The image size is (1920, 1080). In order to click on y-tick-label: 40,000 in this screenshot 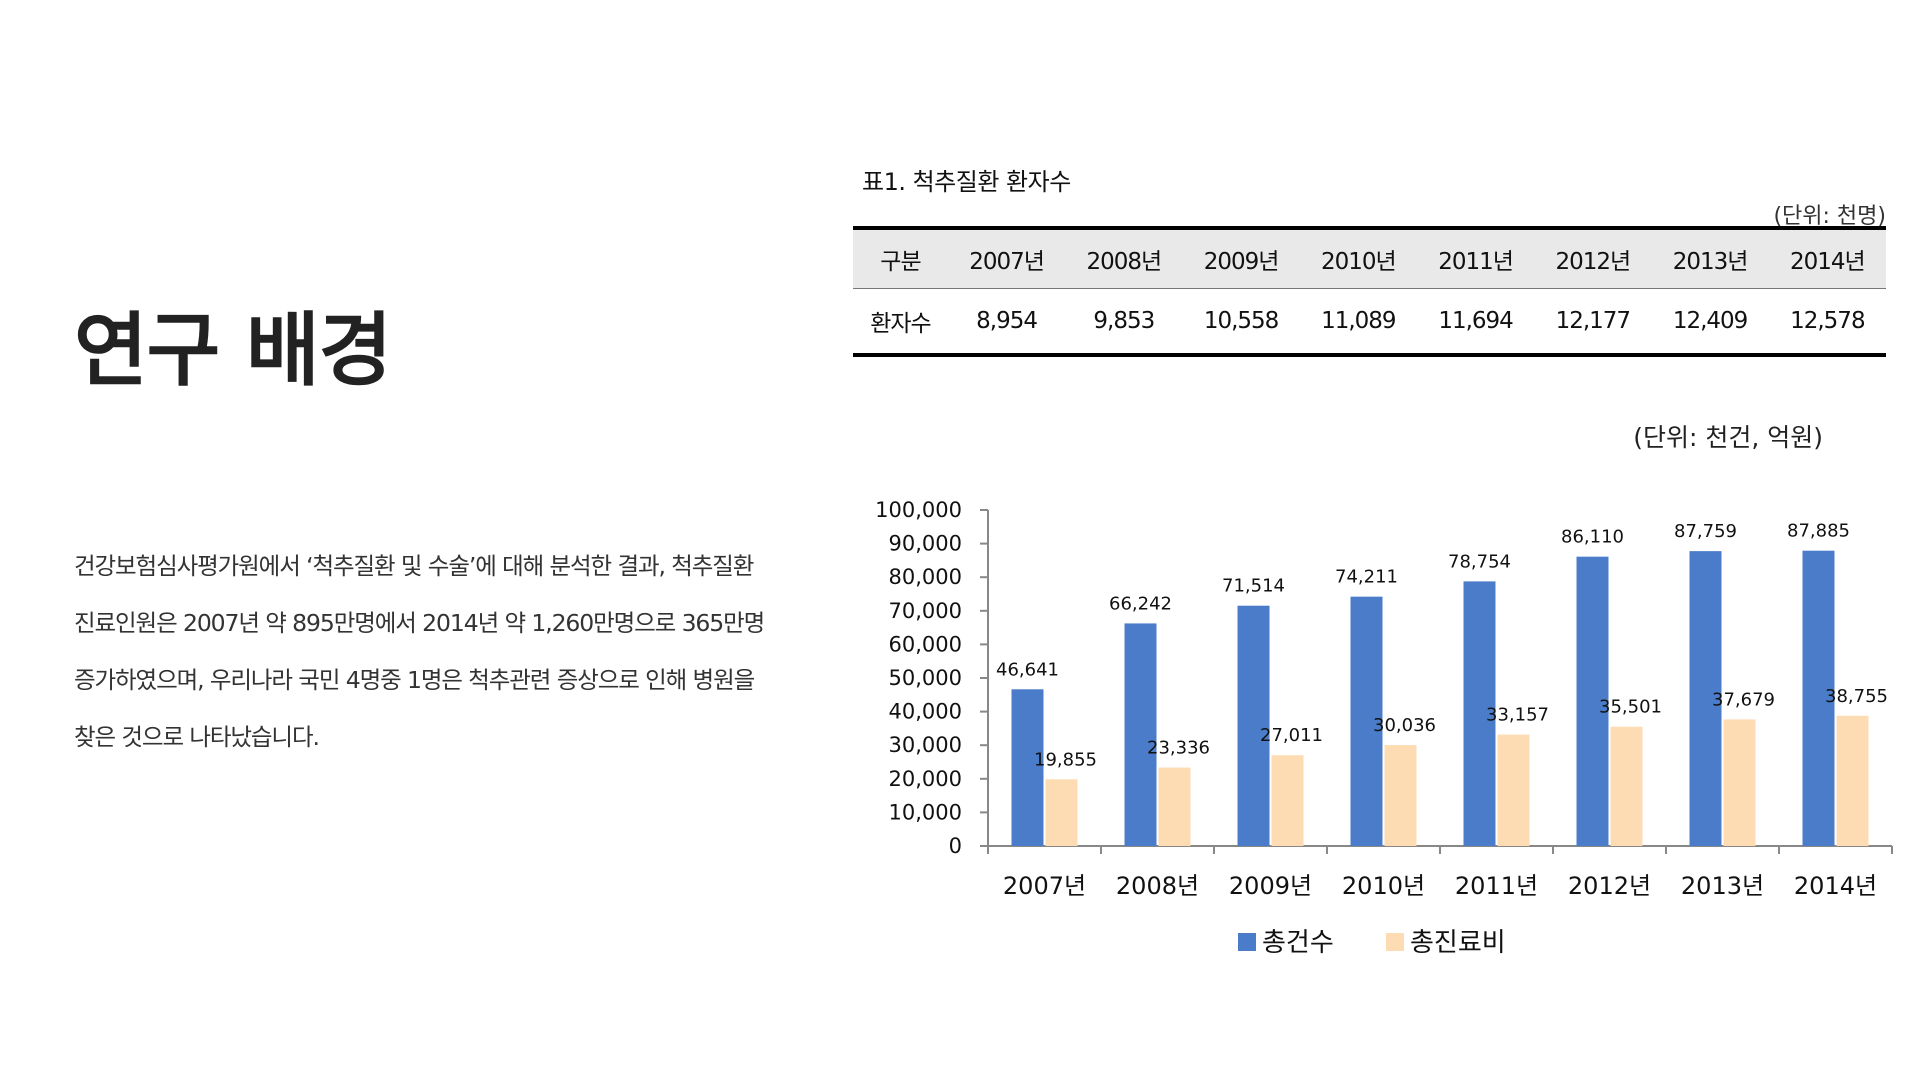, I will do `click(925, 712)`.